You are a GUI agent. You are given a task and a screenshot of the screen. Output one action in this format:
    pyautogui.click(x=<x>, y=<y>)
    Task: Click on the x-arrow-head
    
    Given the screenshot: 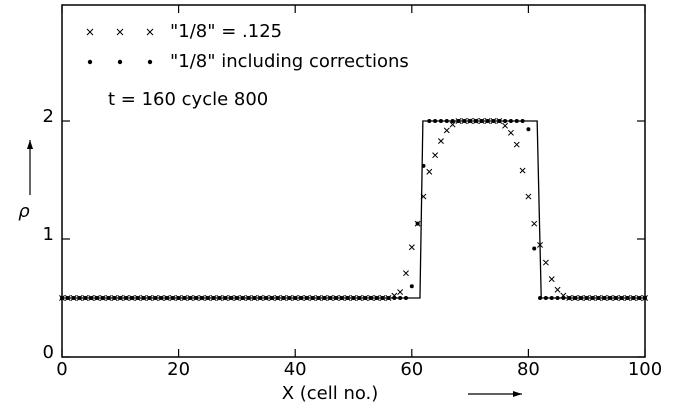 What is the action you would take?
    pyautogui.click(x=517, y=394)
    